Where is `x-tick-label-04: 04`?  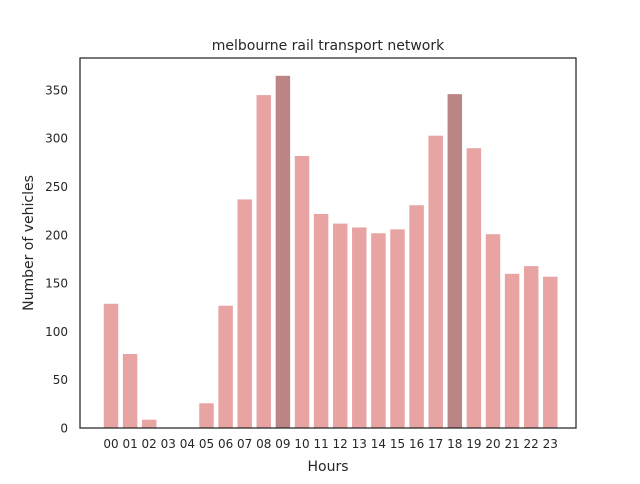 x-tick-label-04: 04 is located at coordinates (187, 444).